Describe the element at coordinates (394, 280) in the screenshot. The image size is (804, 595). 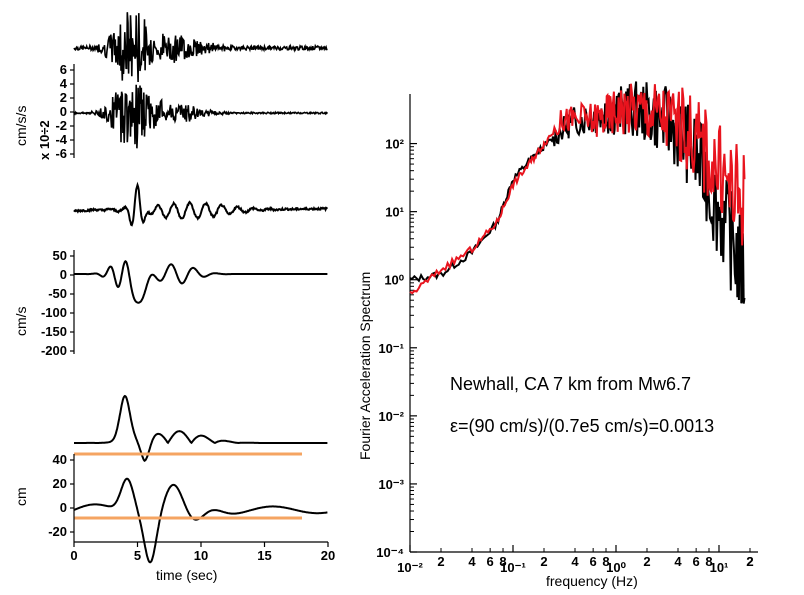
I see `y-tick-label: 10⁰` at that location.